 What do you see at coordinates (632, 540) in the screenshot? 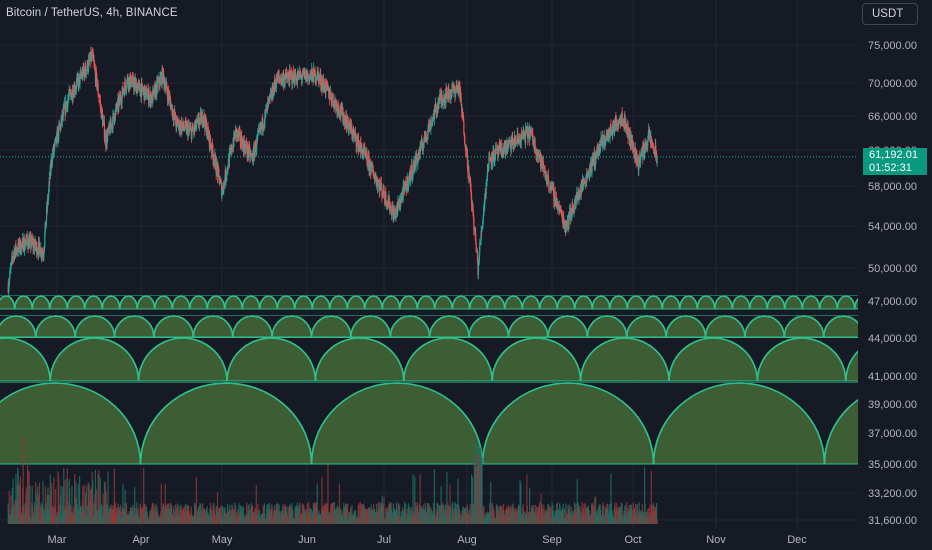
I see `time-axis-label: Oct` at bounding box center [632, 540].